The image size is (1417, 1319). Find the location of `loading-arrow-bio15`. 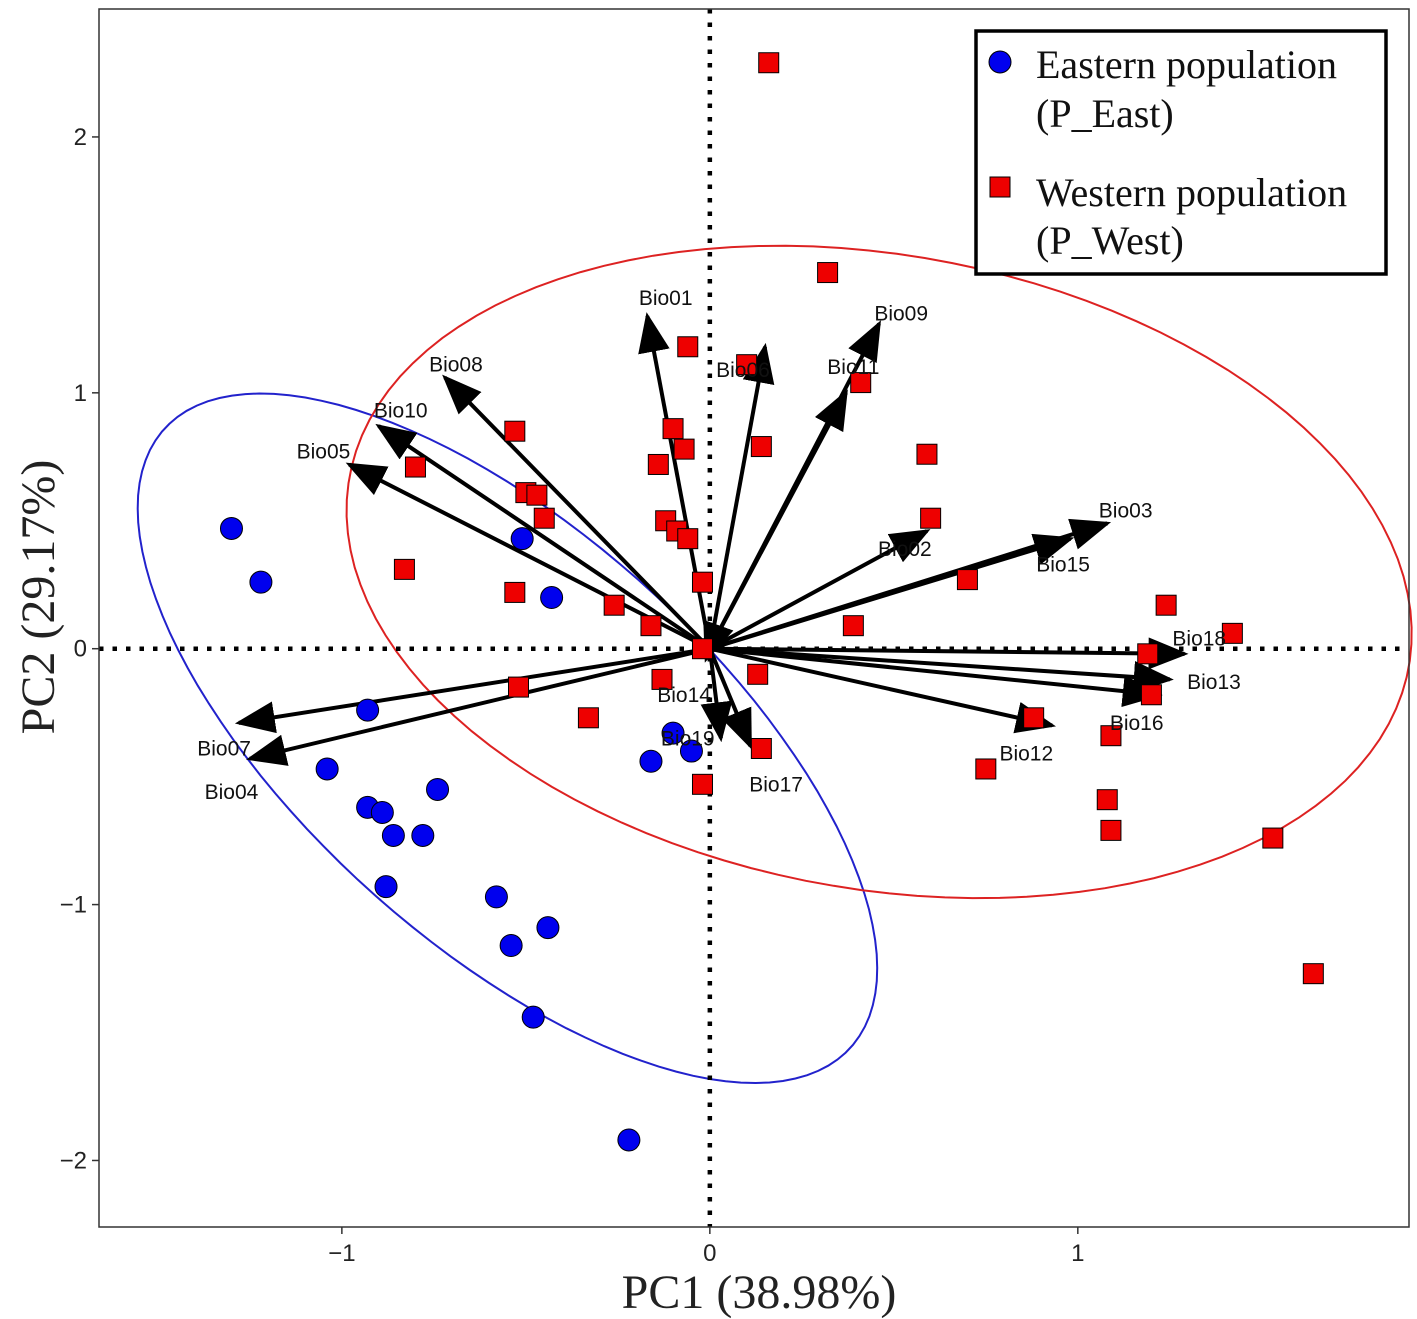

loading-arrow-bio15 is located at coordinates (892, 592).